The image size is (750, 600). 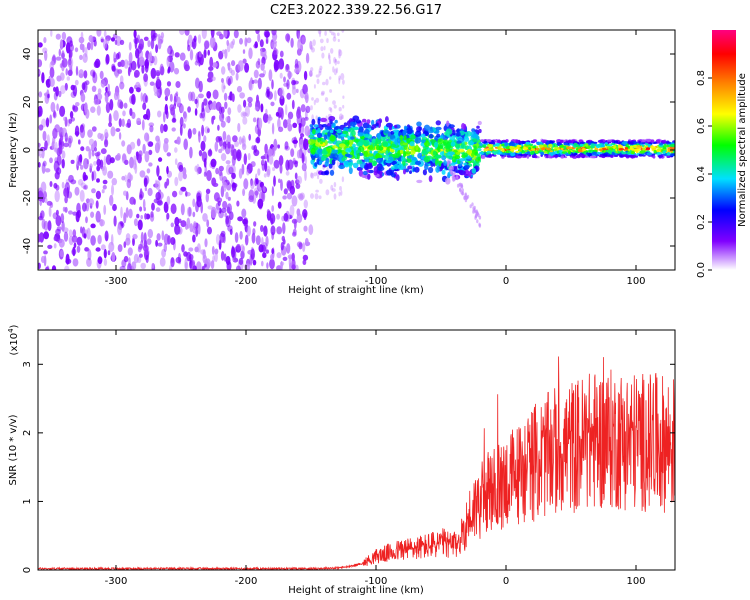 I want to click on svg-text: (x104), so click(x=13, y=339).